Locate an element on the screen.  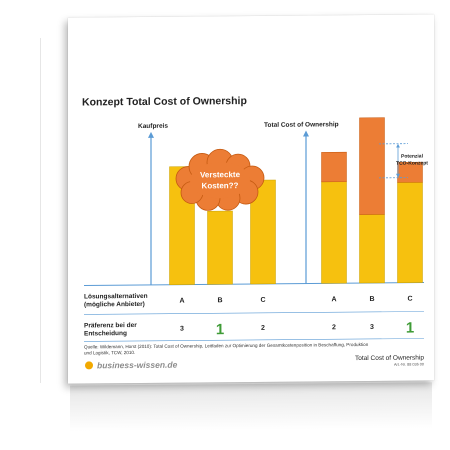
right-preference-3: 1 is located at coordinates (410, 328).